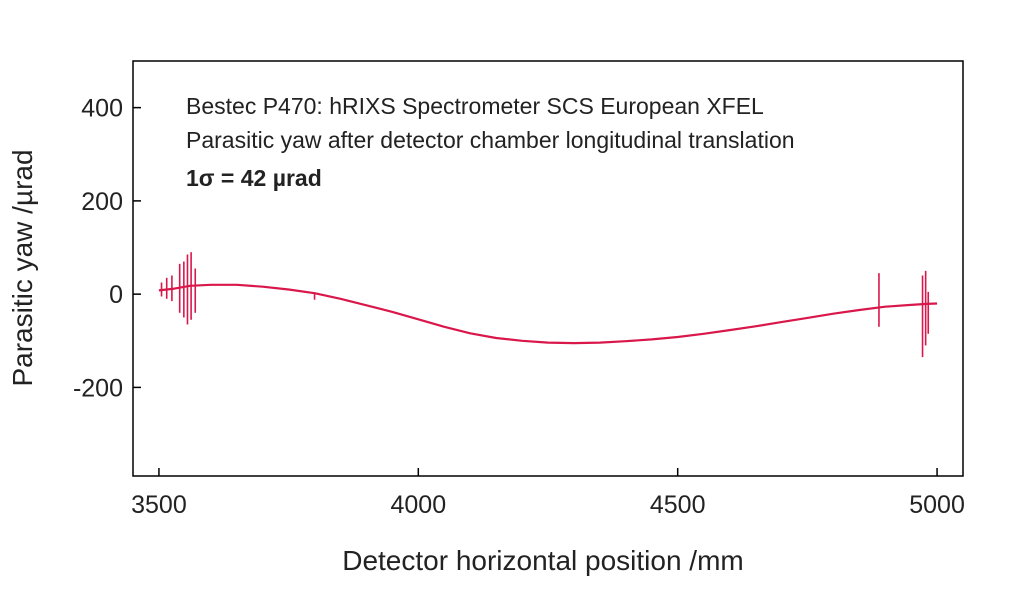 This screenshot has width=1024, height=594. What do you see at coordinates (102, 109) in the screenshot?
I see `y-tick-label: 400` at bounding box center [102, 109].